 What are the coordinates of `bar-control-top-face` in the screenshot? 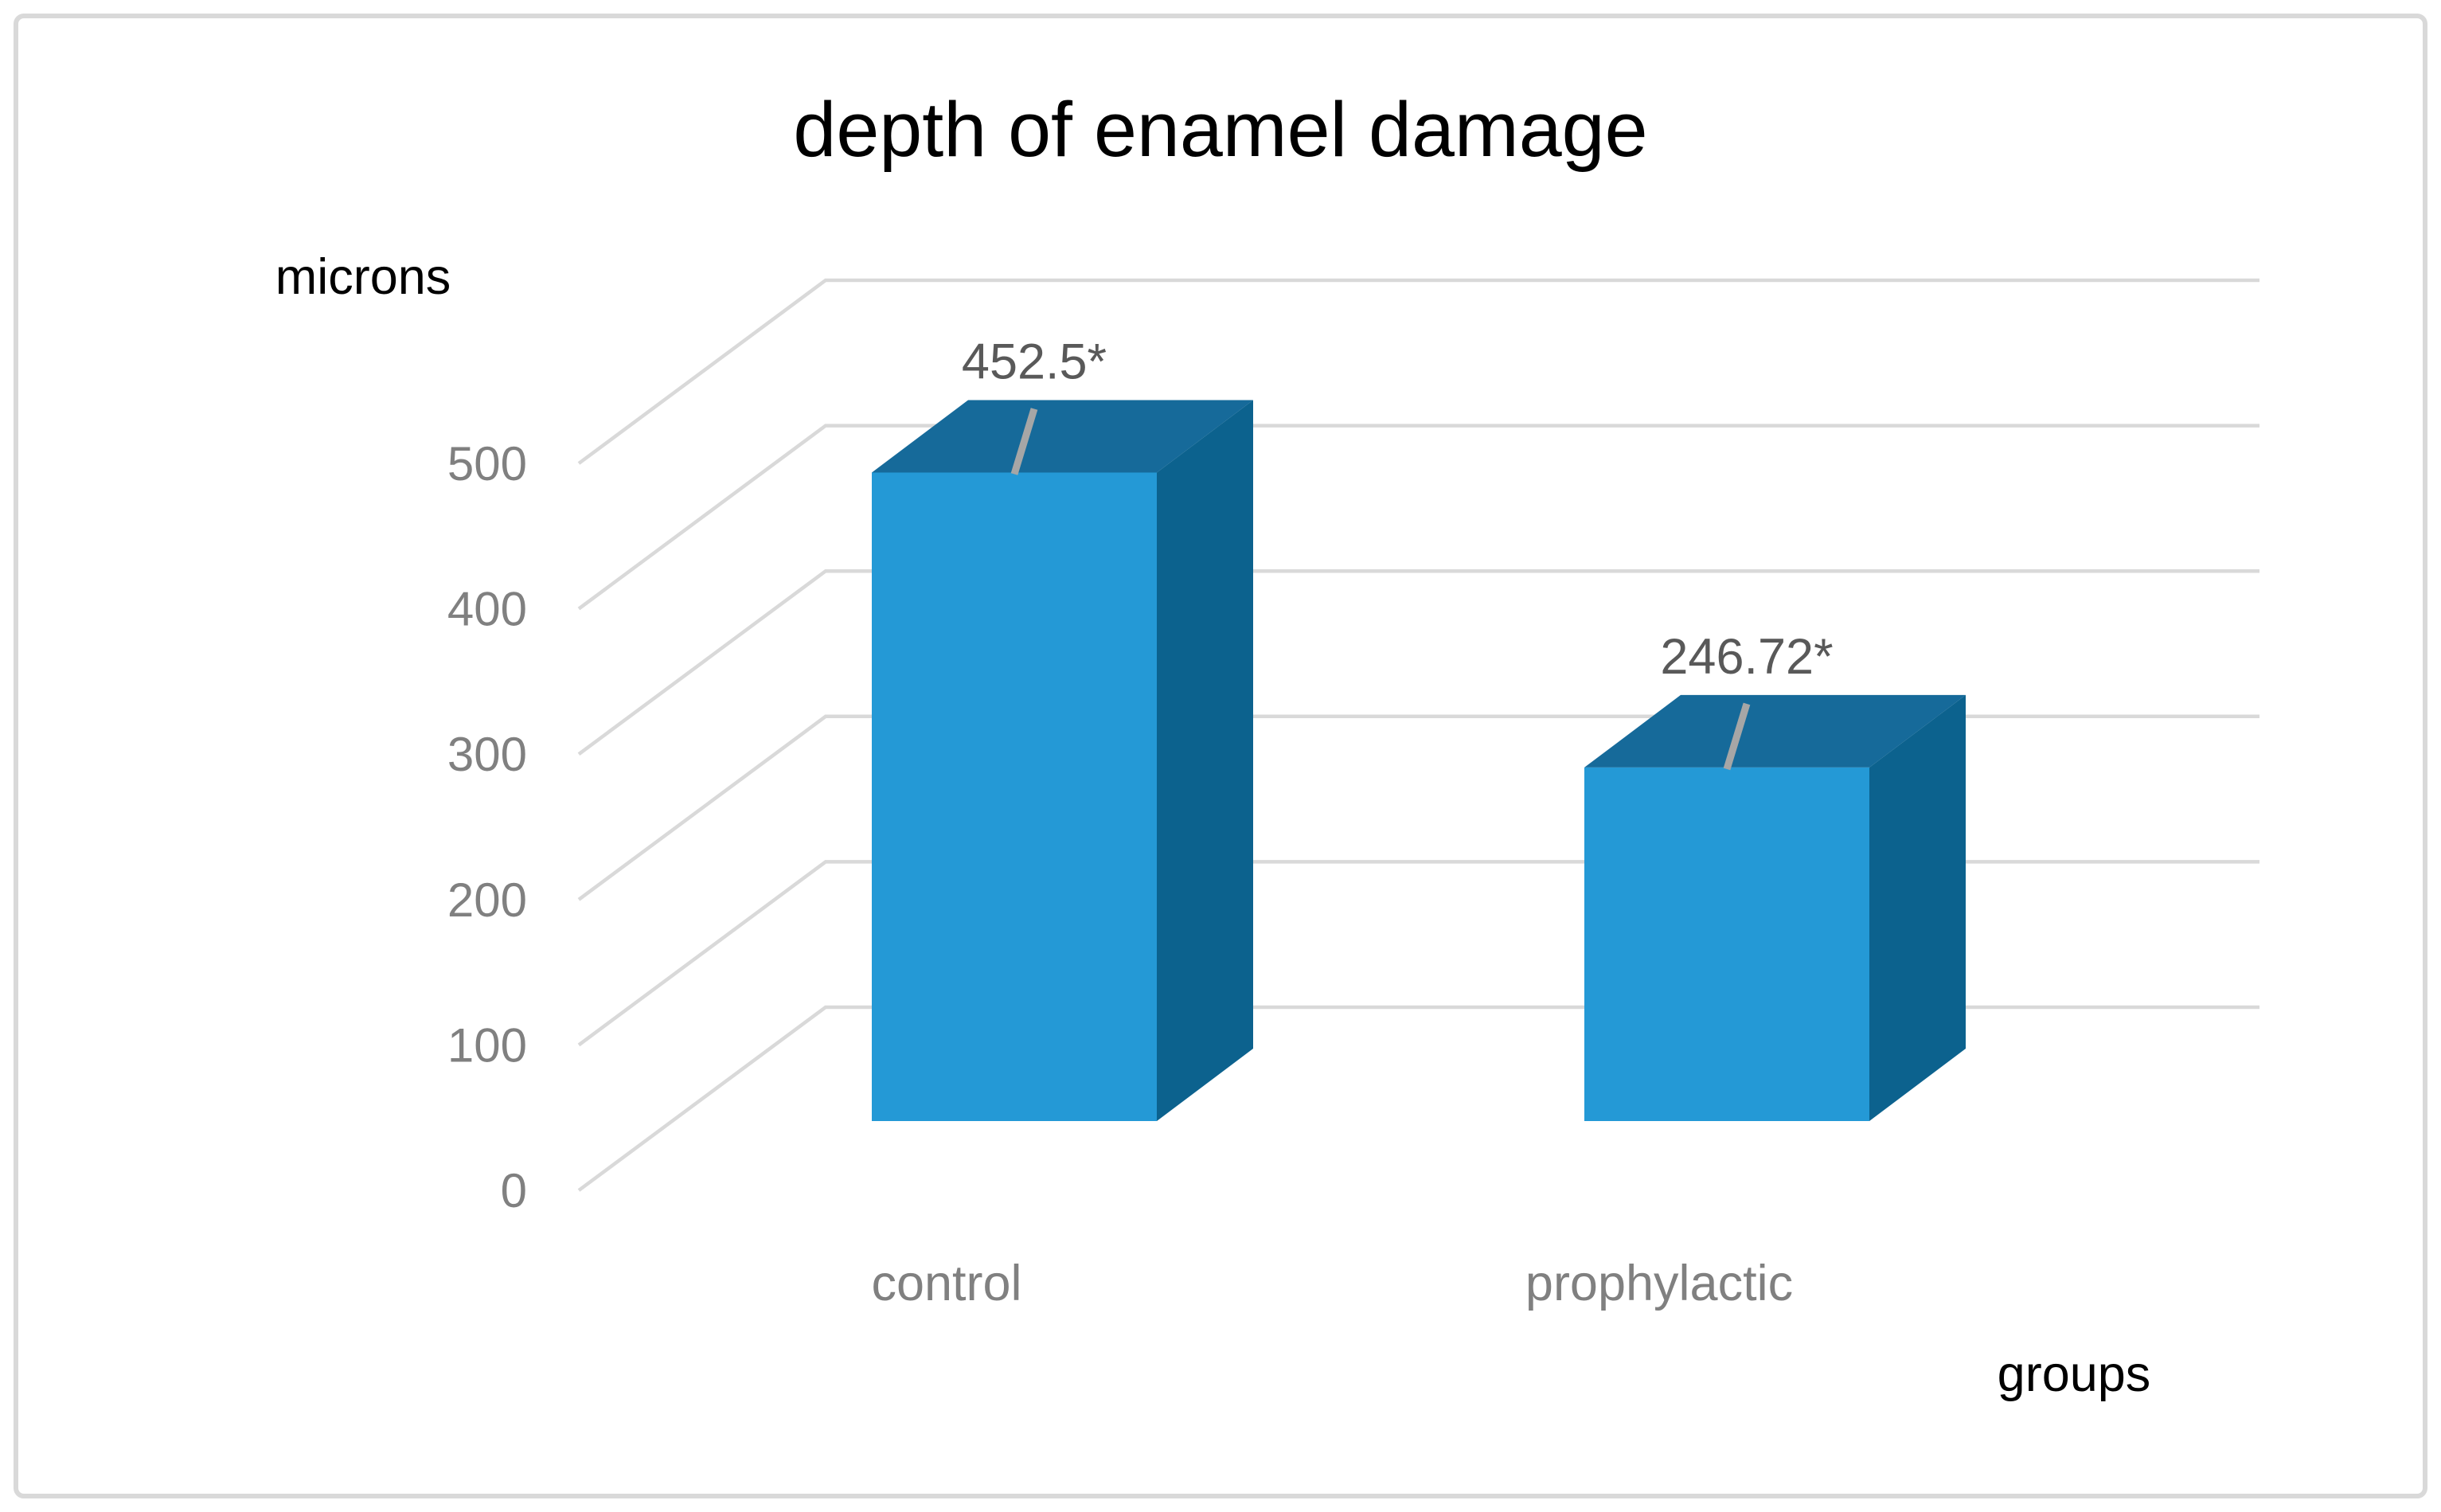 It's located at (1062, 436).